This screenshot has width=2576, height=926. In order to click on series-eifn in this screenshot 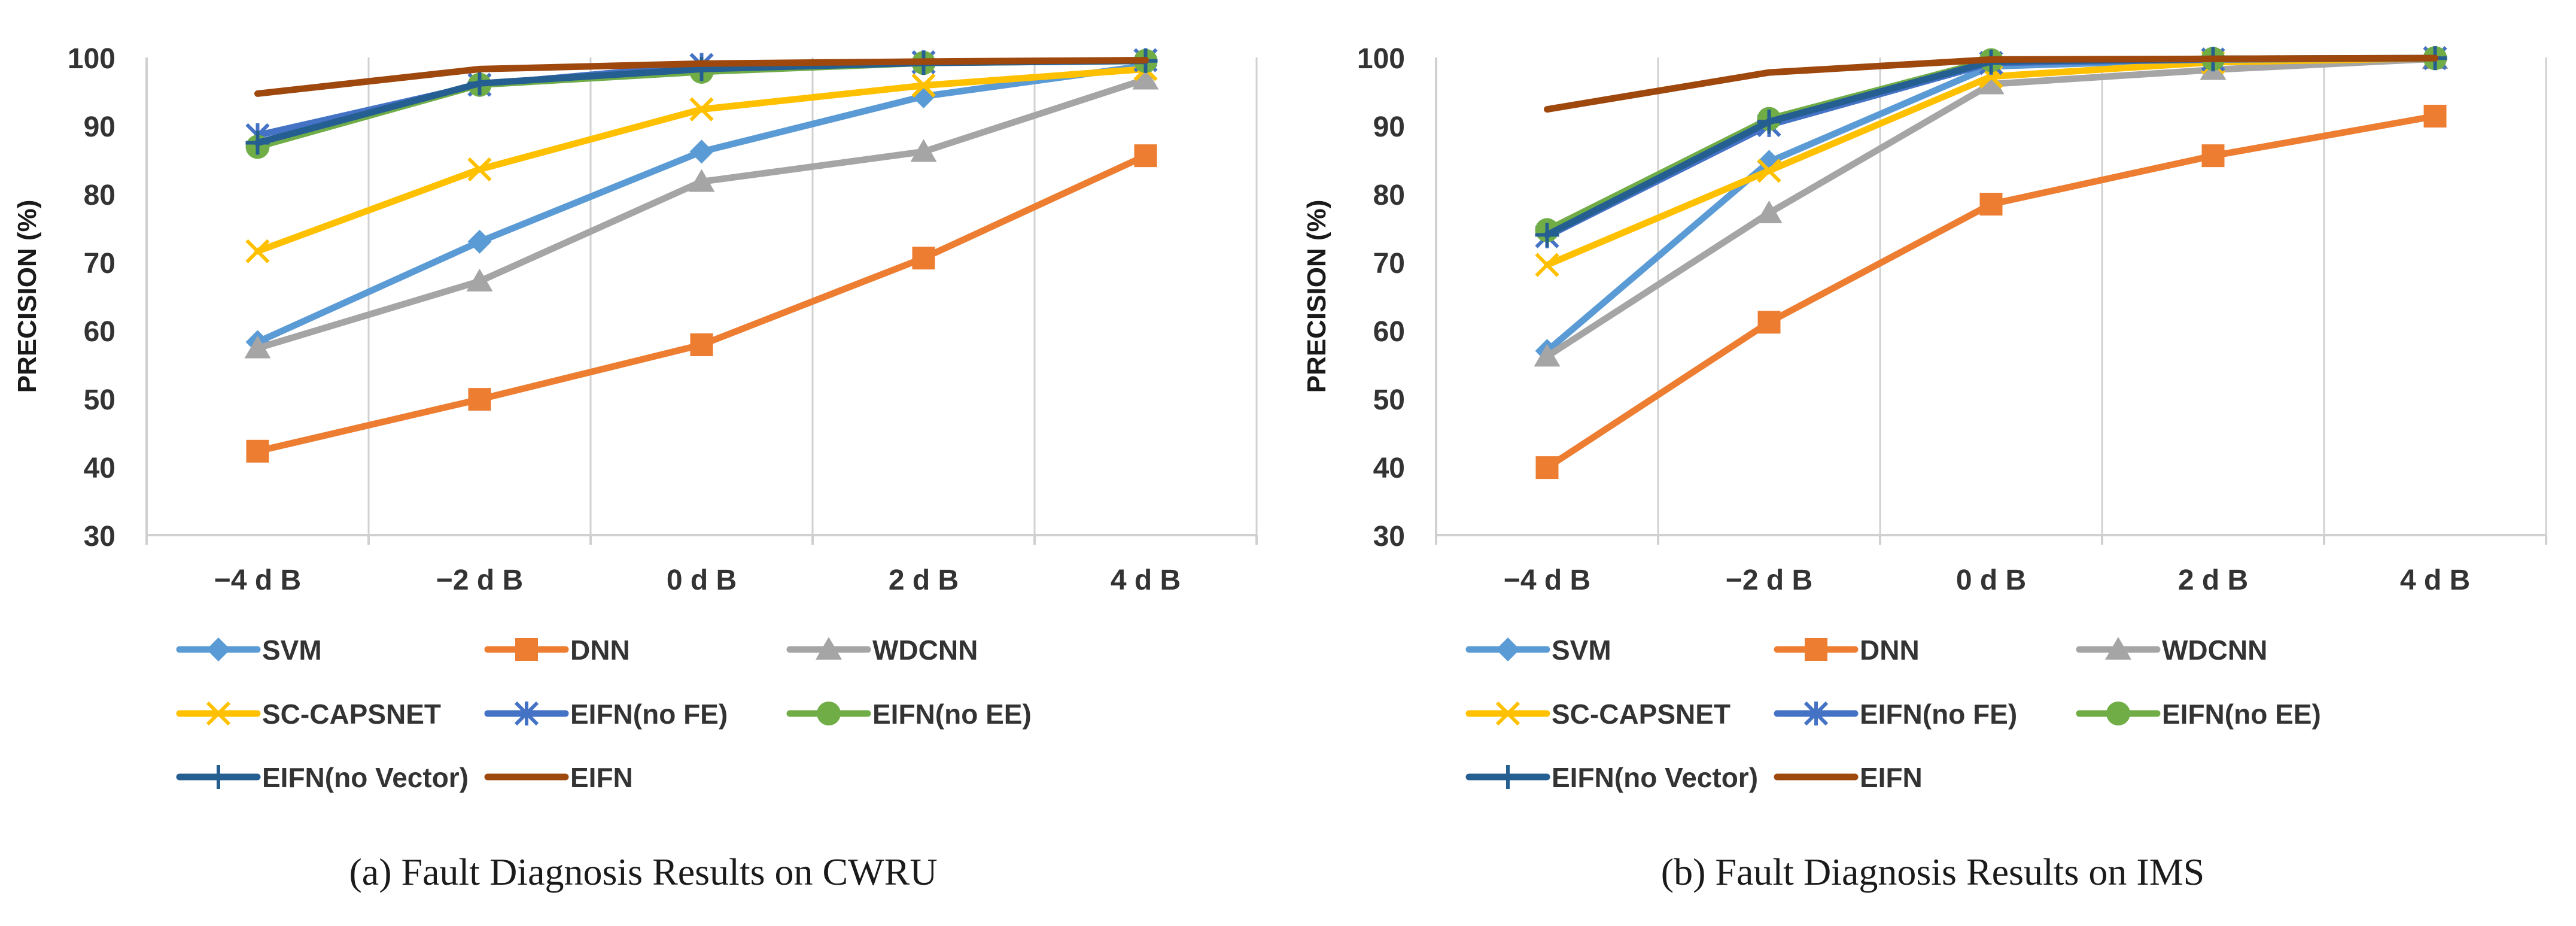, I will do `click(1991, 83)`.